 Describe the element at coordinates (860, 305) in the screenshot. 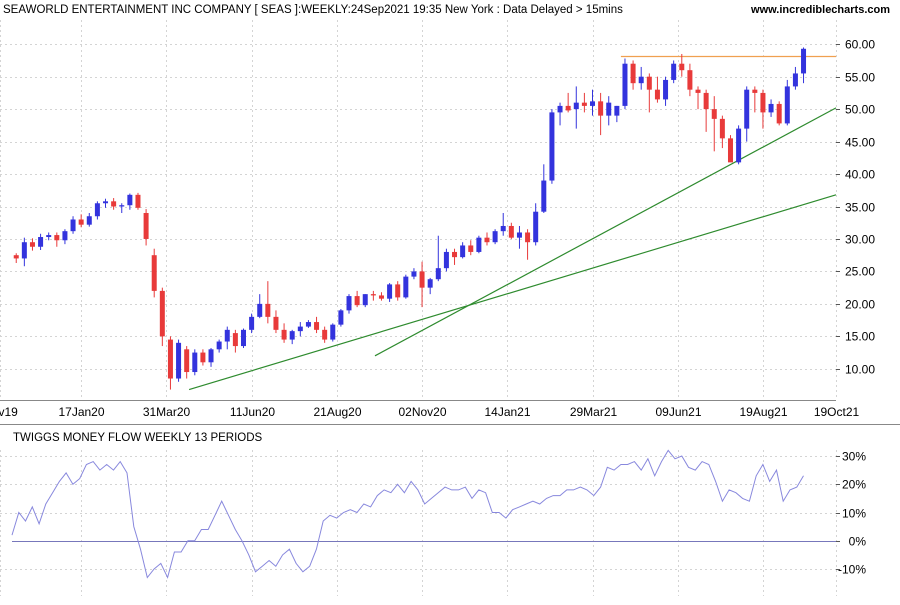

I see `price-y-tick-label: 20.00` at that location.